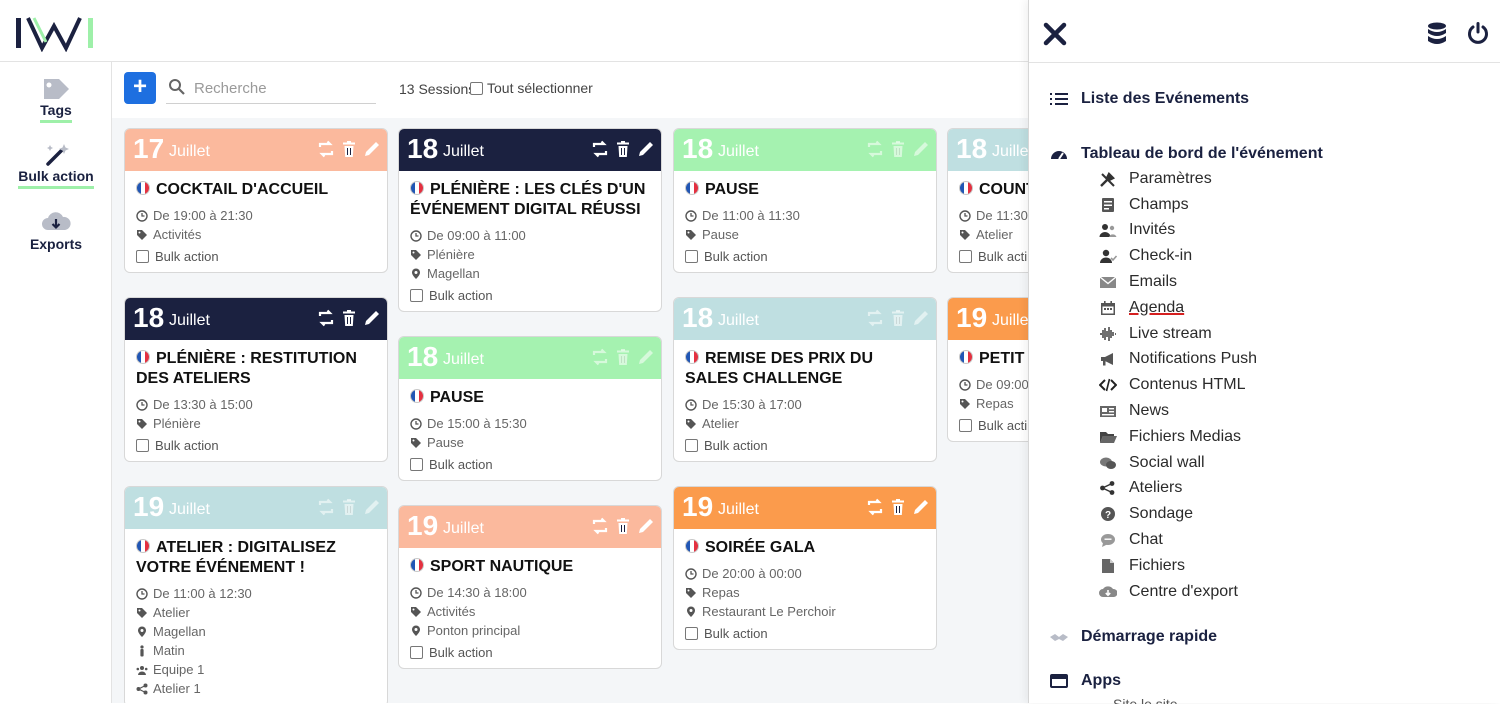  Describe the element at coordinates (1178, 463) in the screenshot. I see `menu-item-social-wall: Social wall` at that location.